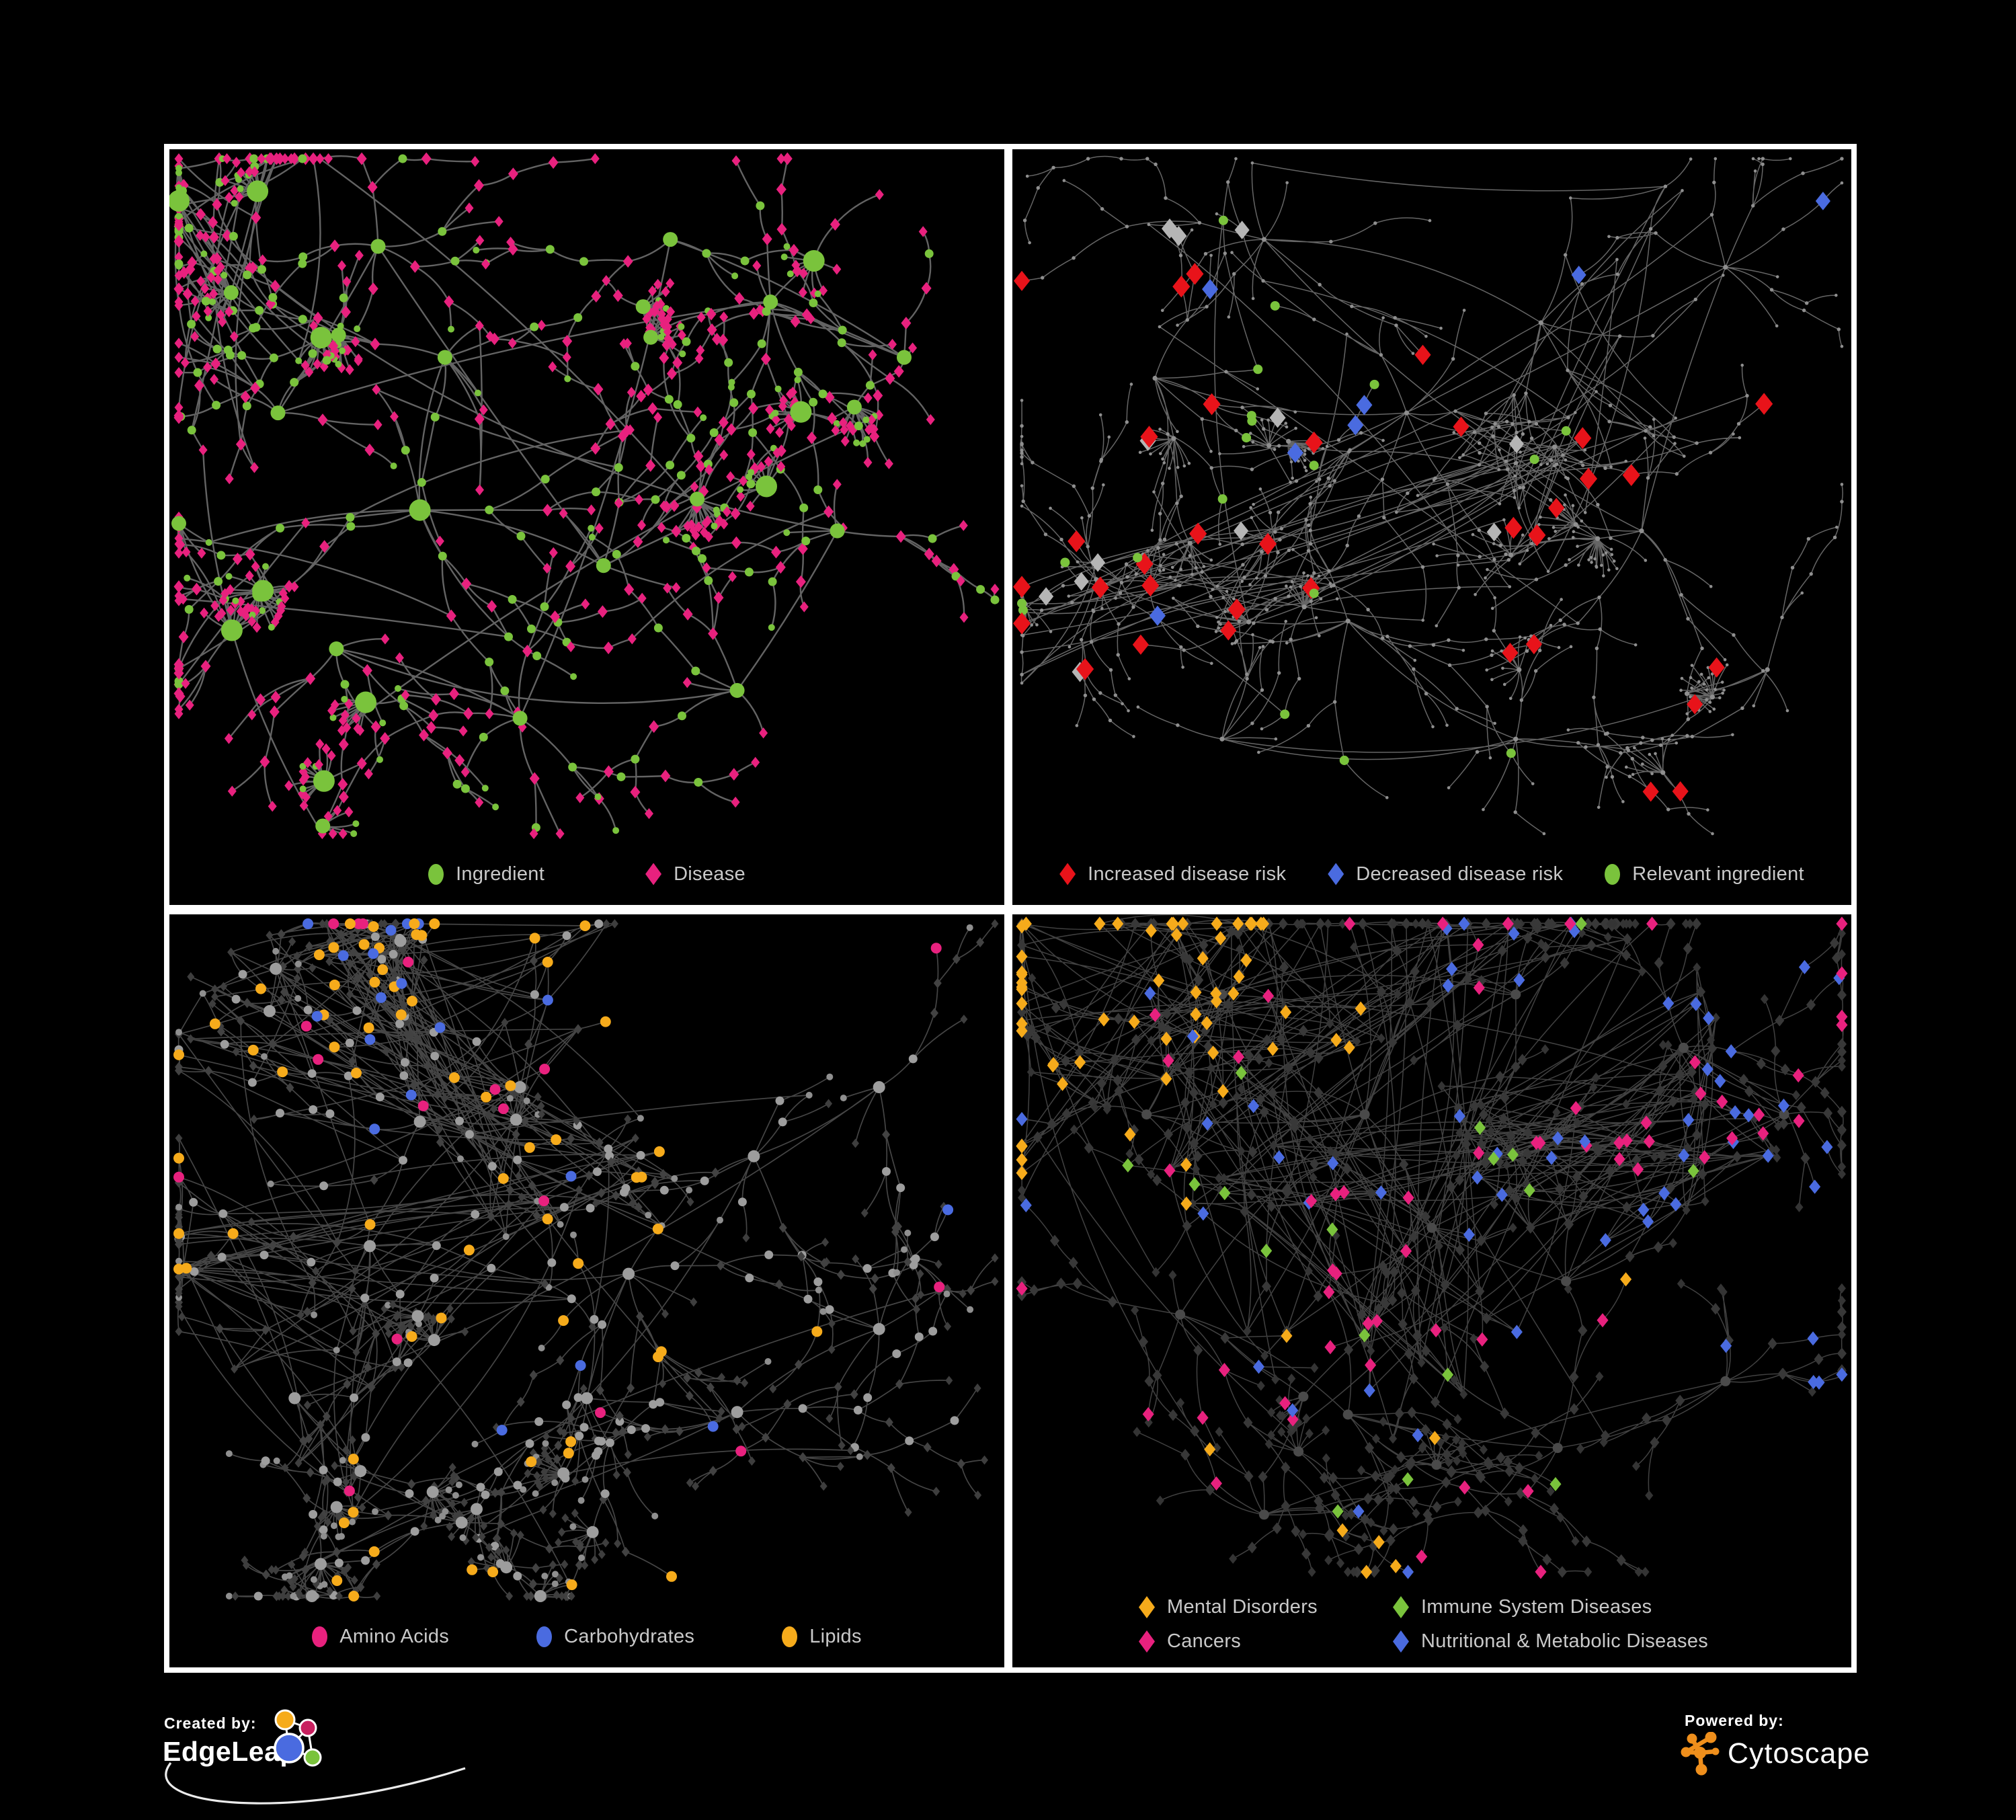 Image resolution: width=2016 pixels, height=1820 pixels. I want to click on legend-item: Mental Disorders, so click(1228, 1607).